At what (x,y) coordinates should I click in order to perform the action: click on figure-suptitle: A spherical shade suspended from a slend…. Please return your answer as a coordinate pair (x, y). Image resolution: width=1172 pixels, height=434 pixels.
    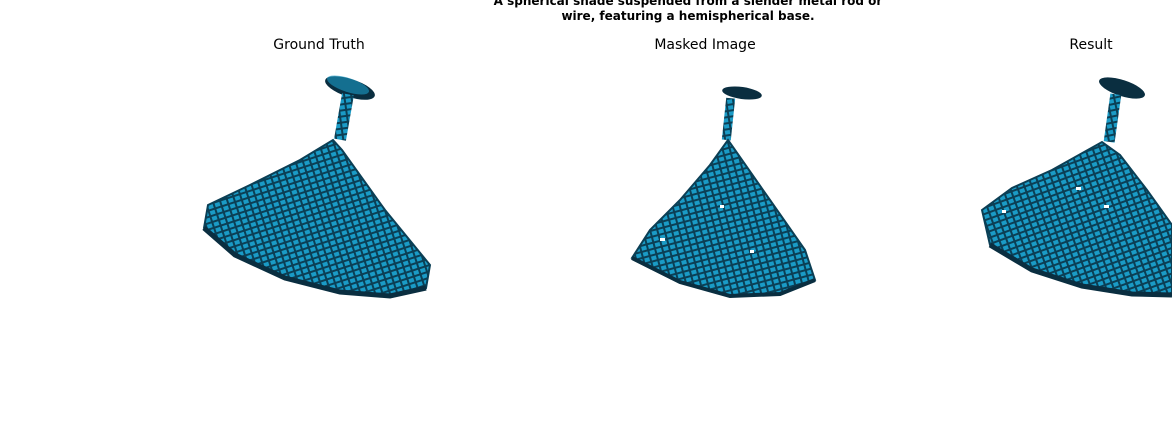
    Looking at the image, I should click on (688, 12).